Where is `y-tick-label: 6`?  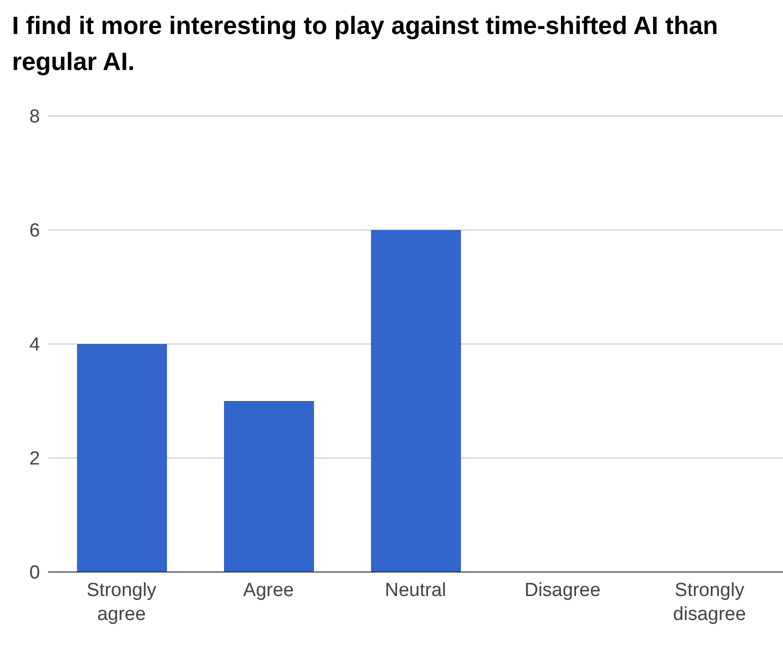
y-tick-label: 6 is located at coordinates (34, 231).